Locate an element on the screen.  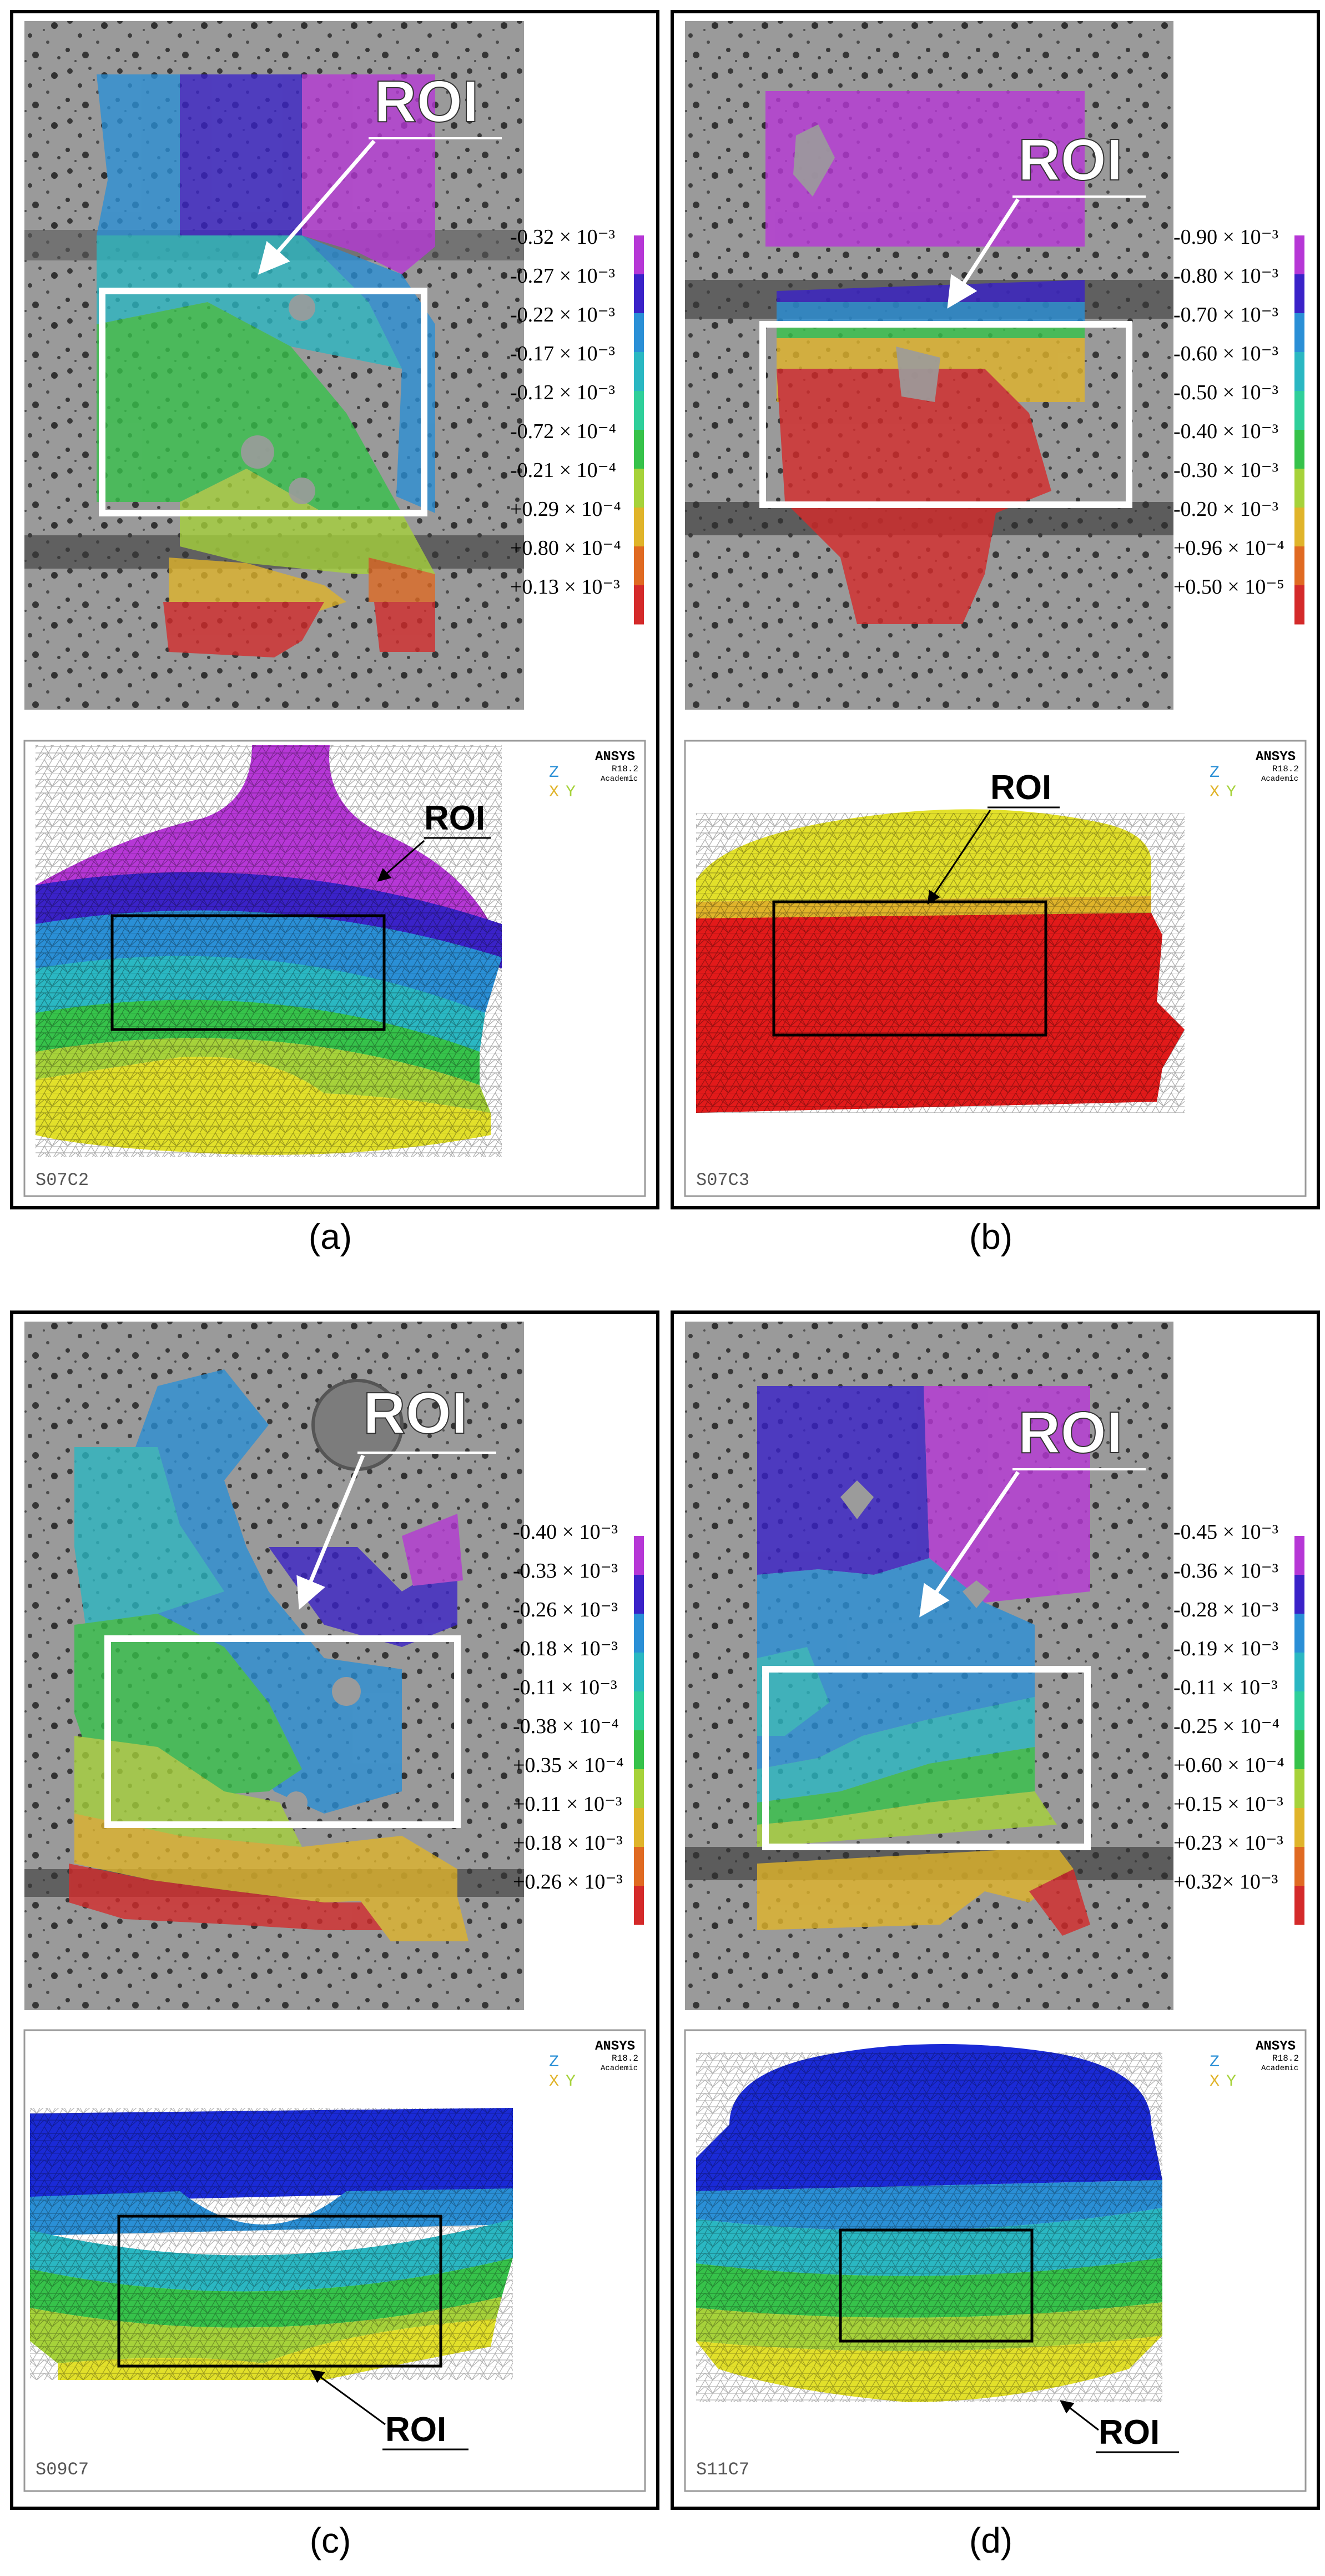
colorbar-label: +0.15 × 10⁻³ is located at coordinates (1228, 1804).